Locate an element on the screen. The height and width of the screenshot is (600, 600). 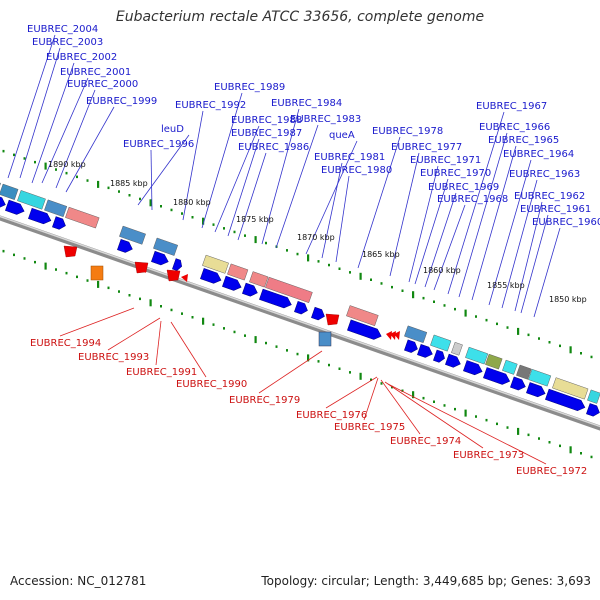
forward-gene-label: EUBREC_1989 is located at coordinates (249, 87).